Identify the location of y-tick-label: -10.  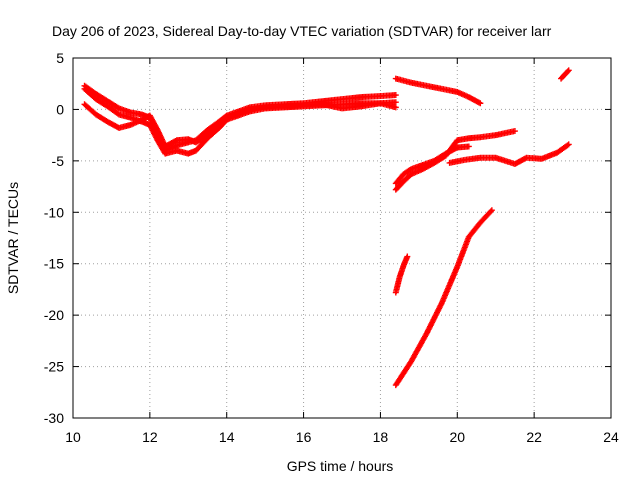
(54, 212).